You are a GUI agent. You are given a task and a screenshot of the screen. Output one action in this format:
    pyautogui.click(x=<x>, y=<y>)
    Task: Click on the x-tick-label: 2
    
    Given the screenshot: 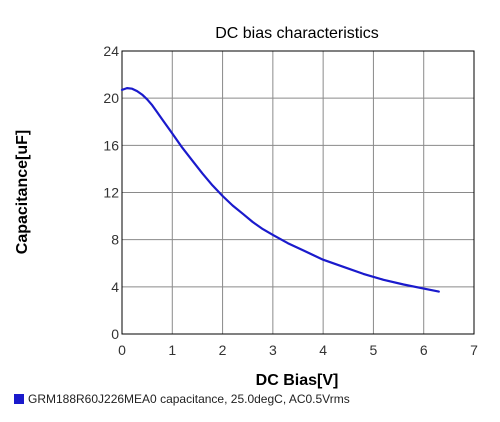 What is the action you would take?
    pyautogui.click(x=223, y=350)
    